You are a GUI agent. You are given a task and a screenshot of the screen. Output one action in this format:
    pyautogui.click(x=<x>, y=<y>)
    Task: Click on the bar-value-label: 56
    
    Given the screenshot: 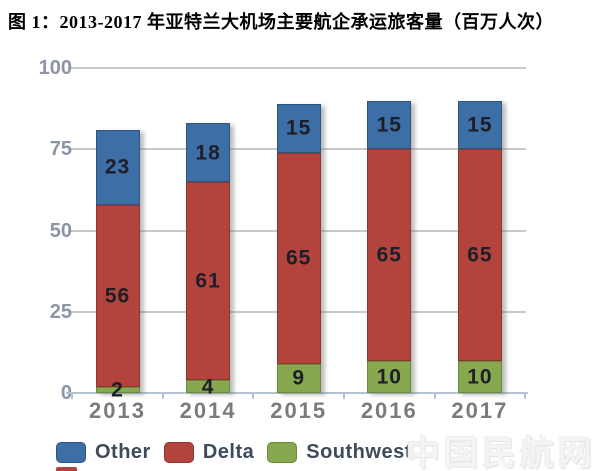 What is the action you would take?
    pyautogui.click(x=117, y=295)
    